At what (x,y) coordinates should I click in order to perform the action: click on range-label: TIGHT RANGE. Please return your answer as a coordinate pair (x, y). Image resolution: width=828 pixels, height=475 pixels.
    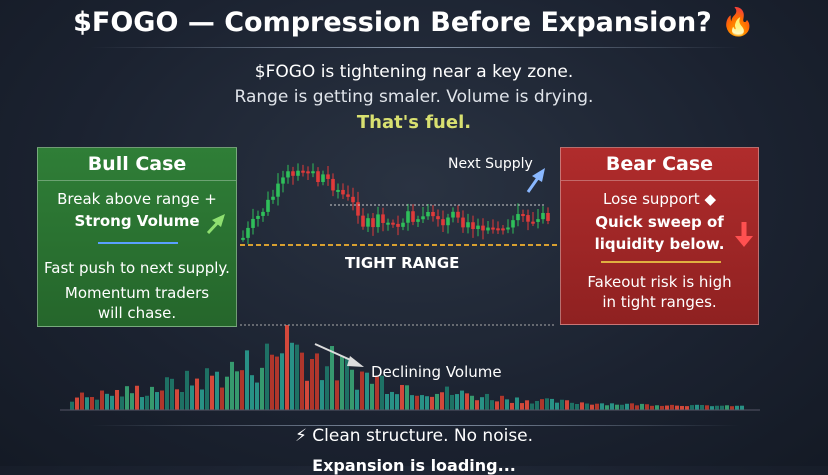
    Looking at the image, I should click on (402, 263).